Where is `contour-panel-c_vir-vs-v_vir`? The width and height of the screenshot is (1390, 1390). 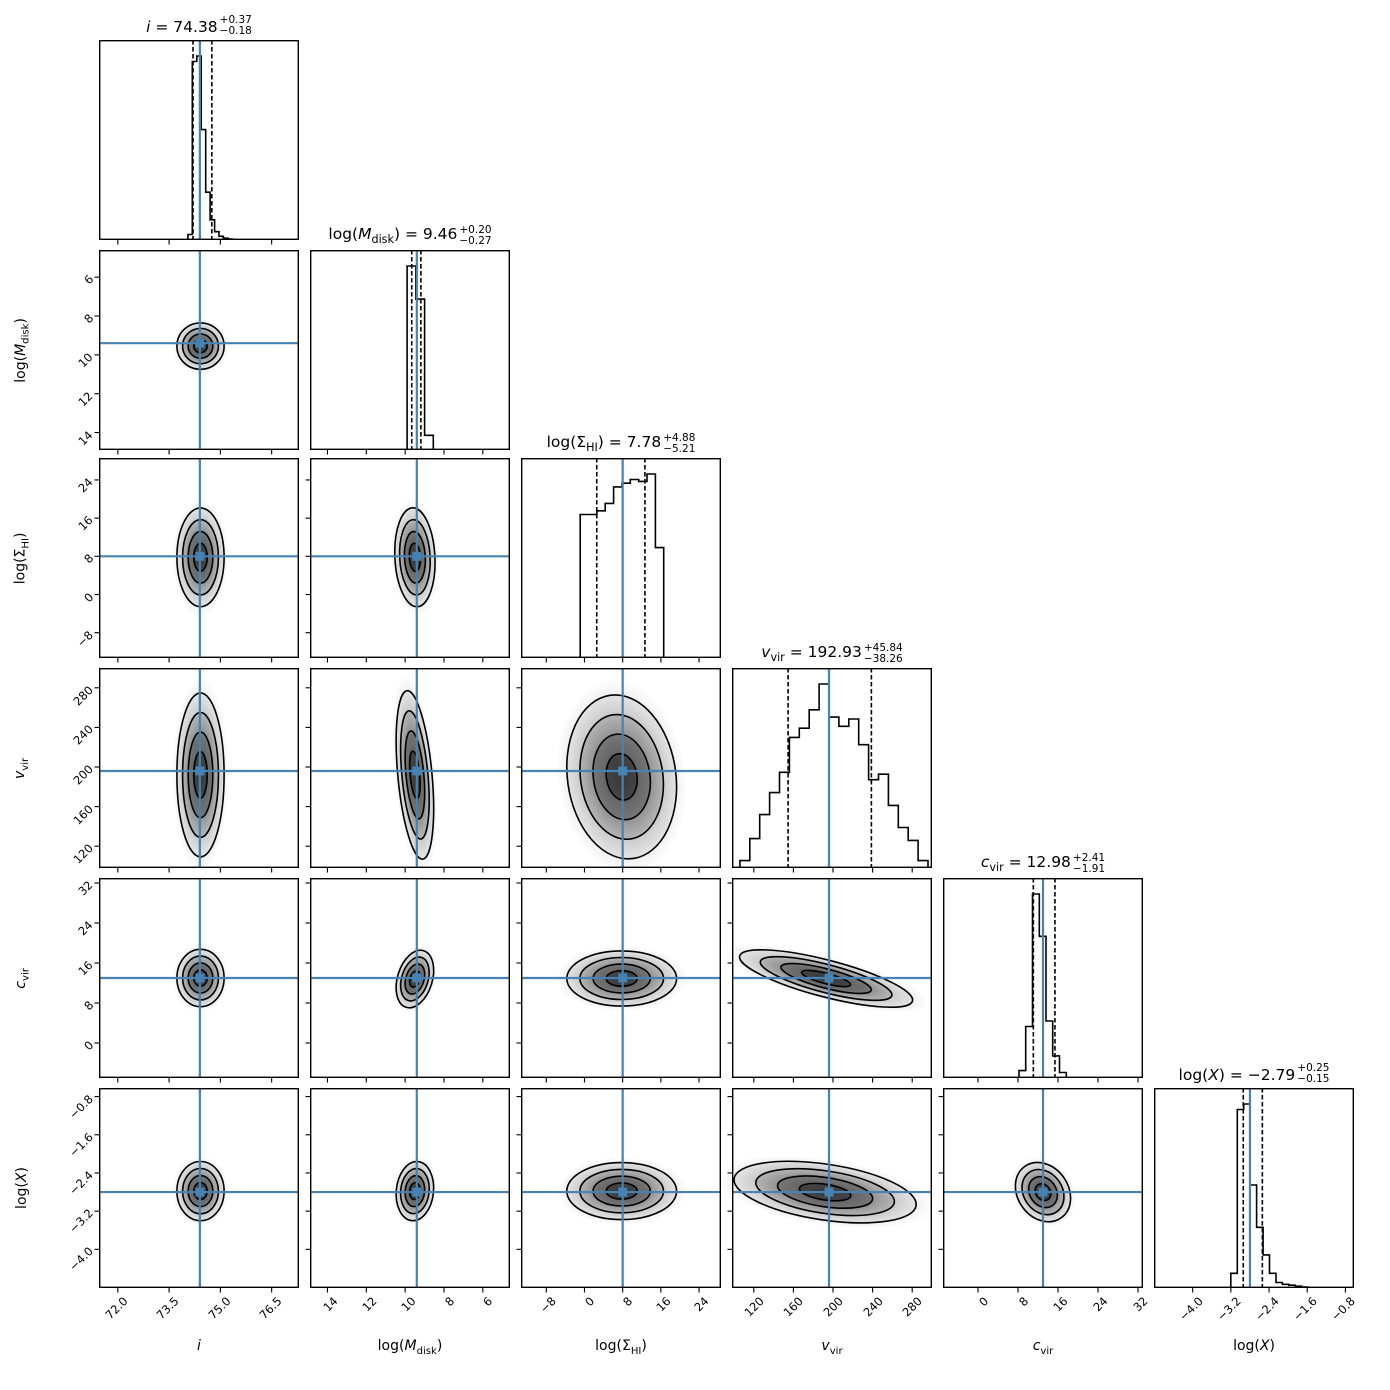
contour-panel-c_vir-vs-v_vir is located at coordinates (827, 980).